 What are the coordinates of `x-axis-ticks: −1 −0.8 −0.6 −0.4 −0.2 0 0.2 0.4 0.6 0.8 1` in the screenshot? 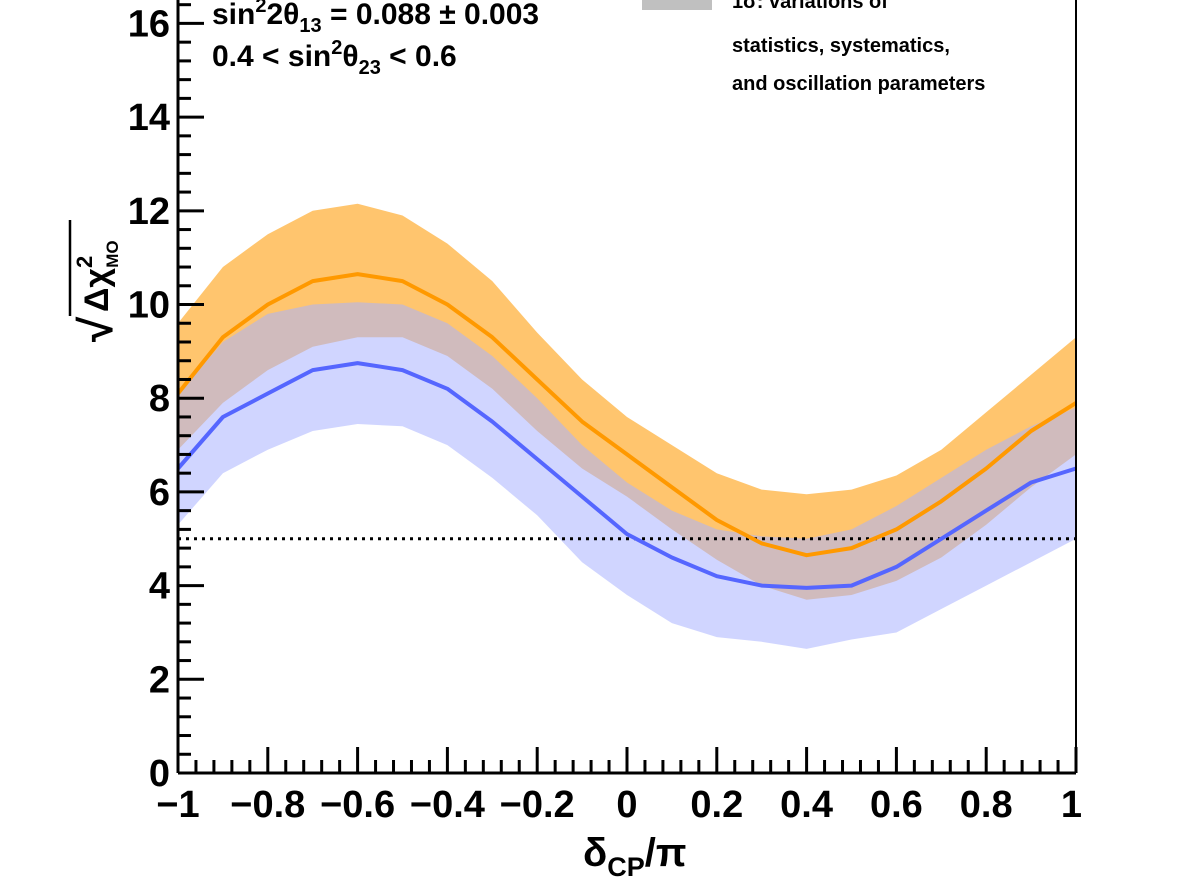 It's located at (619, 786).